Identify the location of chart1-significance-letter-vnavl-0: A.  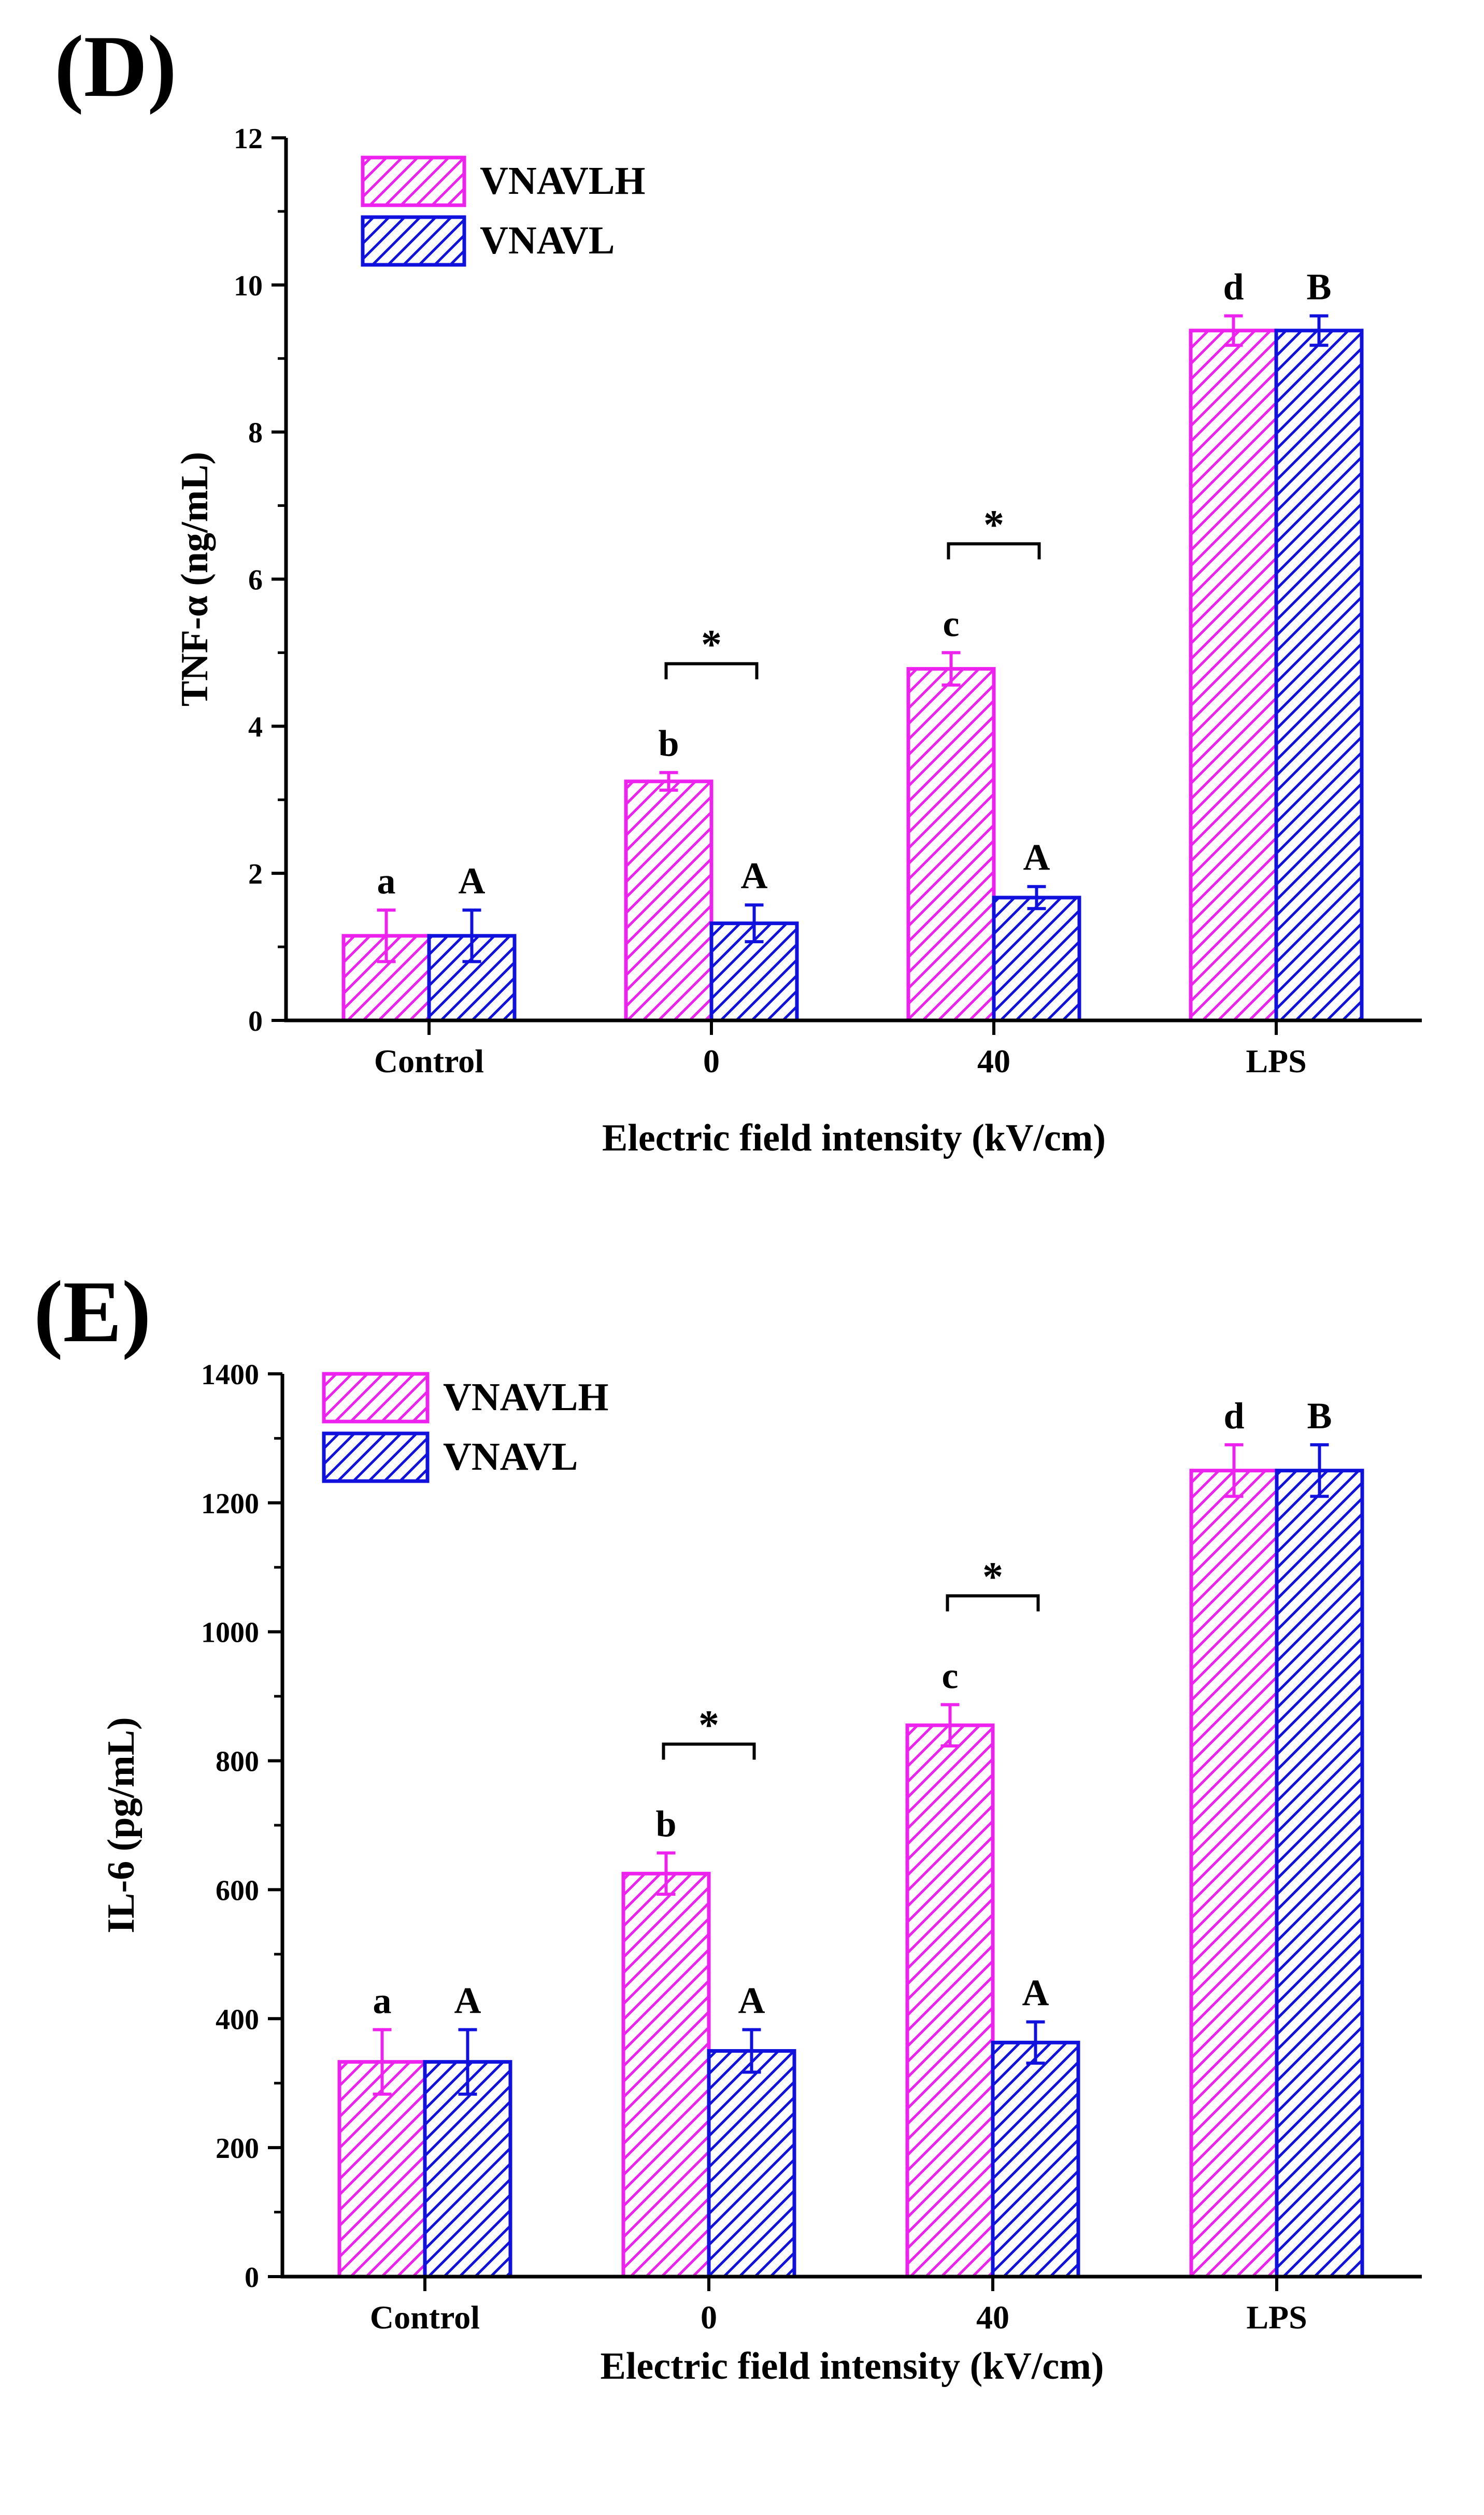
(473, 881).